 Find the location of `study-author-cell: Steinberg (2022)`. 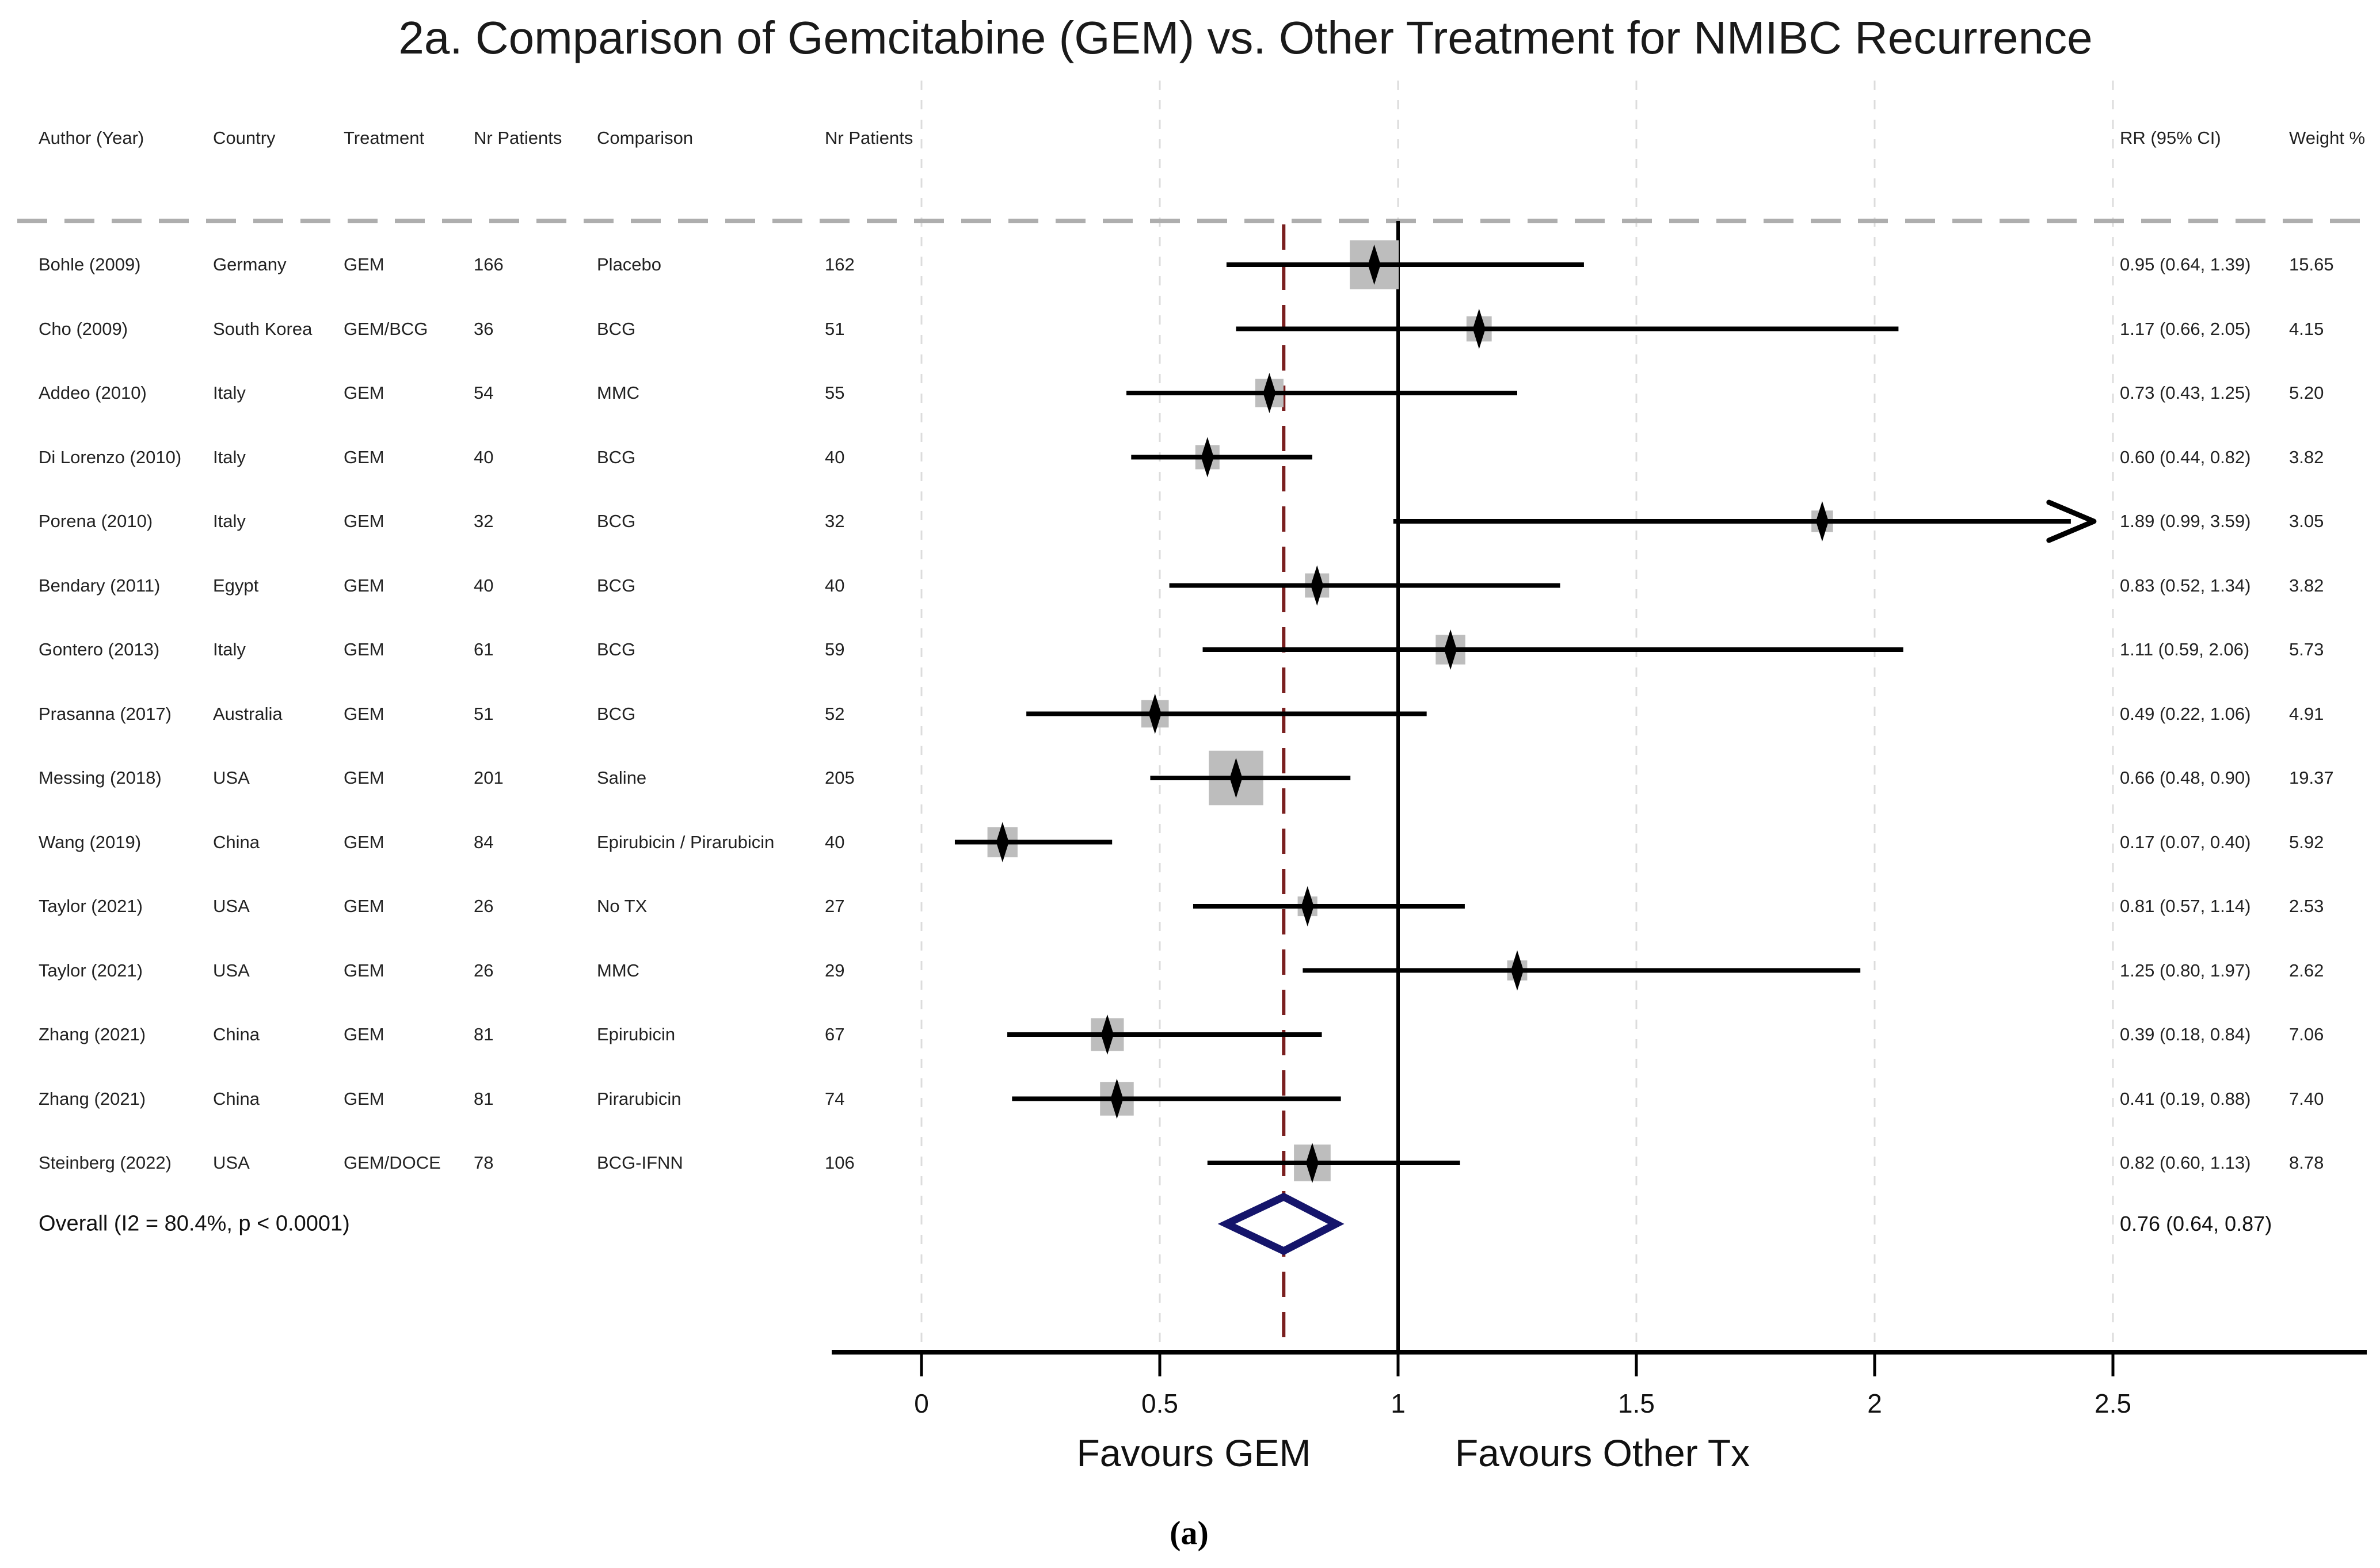

study-author-cell: Steinberg (2022) is located at coordinates (105, 1163).